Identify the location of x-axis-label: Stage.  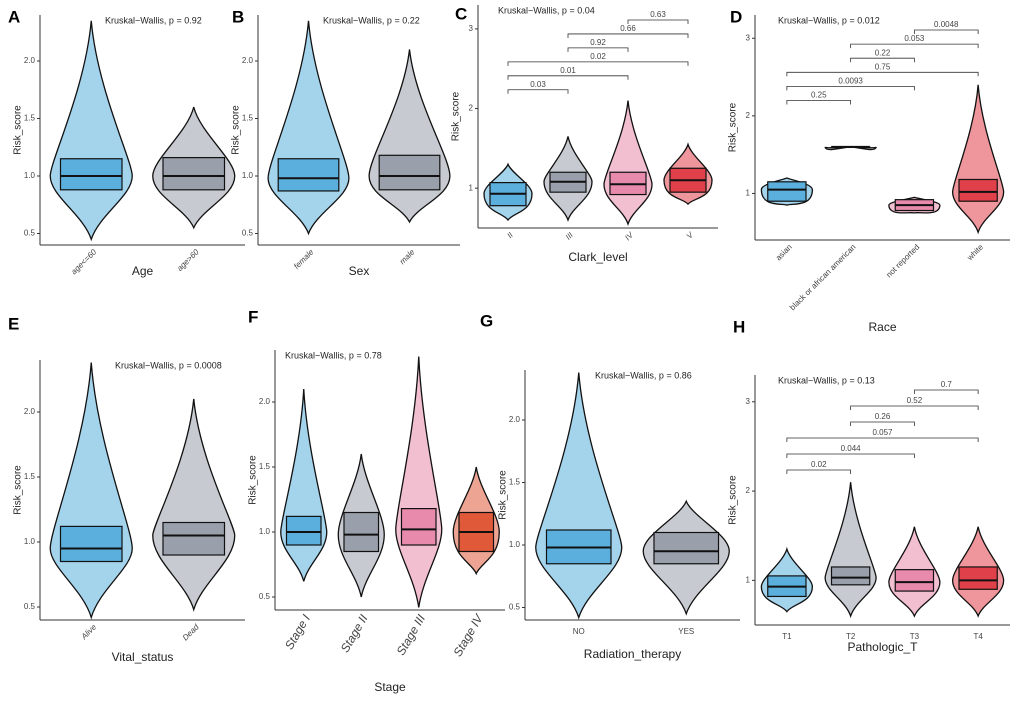
(390, 687).